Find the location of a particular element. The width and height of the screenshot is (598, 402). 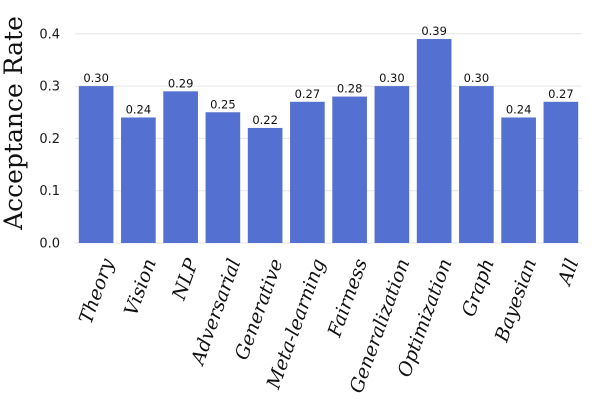

bar-value-label: 0.39 is located at coordinates (434, 31).